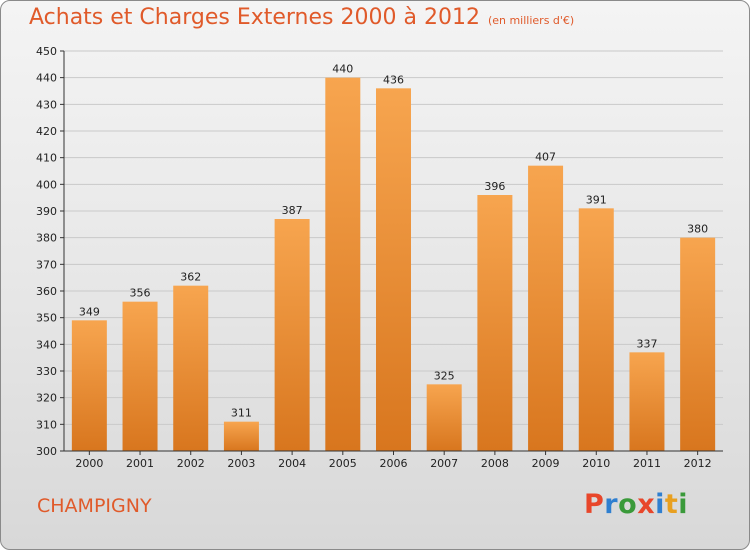  Describe the element at coordinates (611, 504) in the screenshot. I see `logo-letter: r` at that location.